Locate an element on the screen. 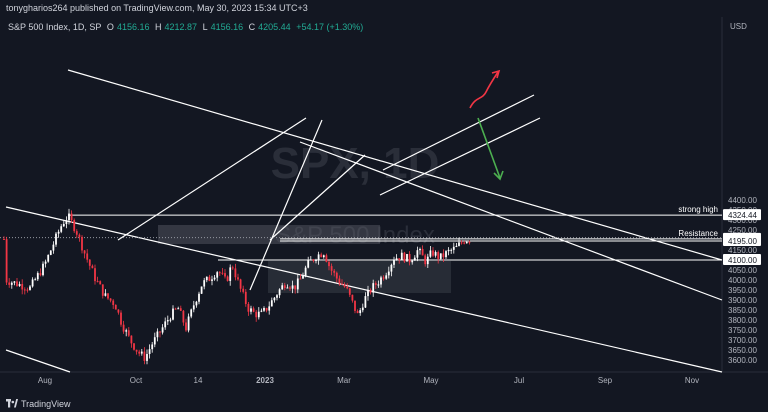 The width and height of the screenshot is (768, 412). open-value: 4156.16 is located at coordinates (133, 27).